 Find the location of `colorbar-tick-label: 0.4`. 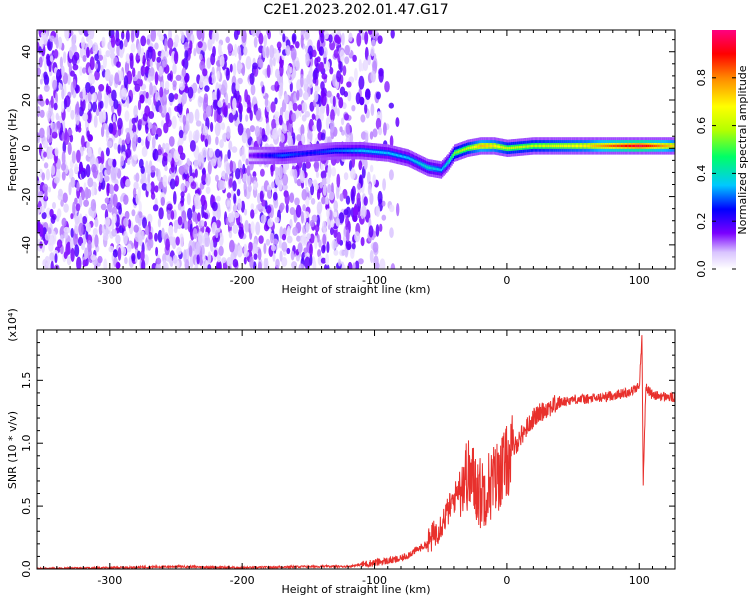

colorbar-tick-label: 0.4 is located at coordinates (701, 174).